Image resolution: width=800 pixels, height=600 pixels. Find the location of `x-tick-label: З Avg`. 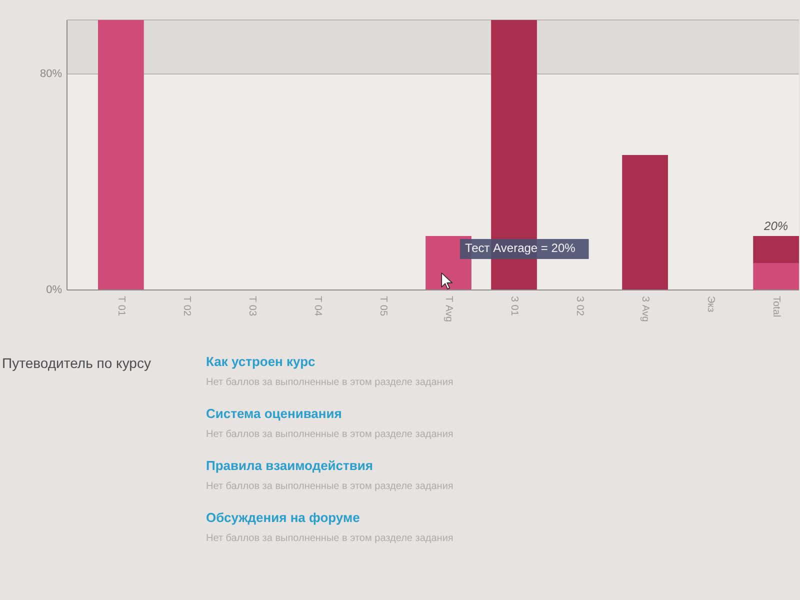

x-tick-label: З Avg is located at coordinates (644, 309).